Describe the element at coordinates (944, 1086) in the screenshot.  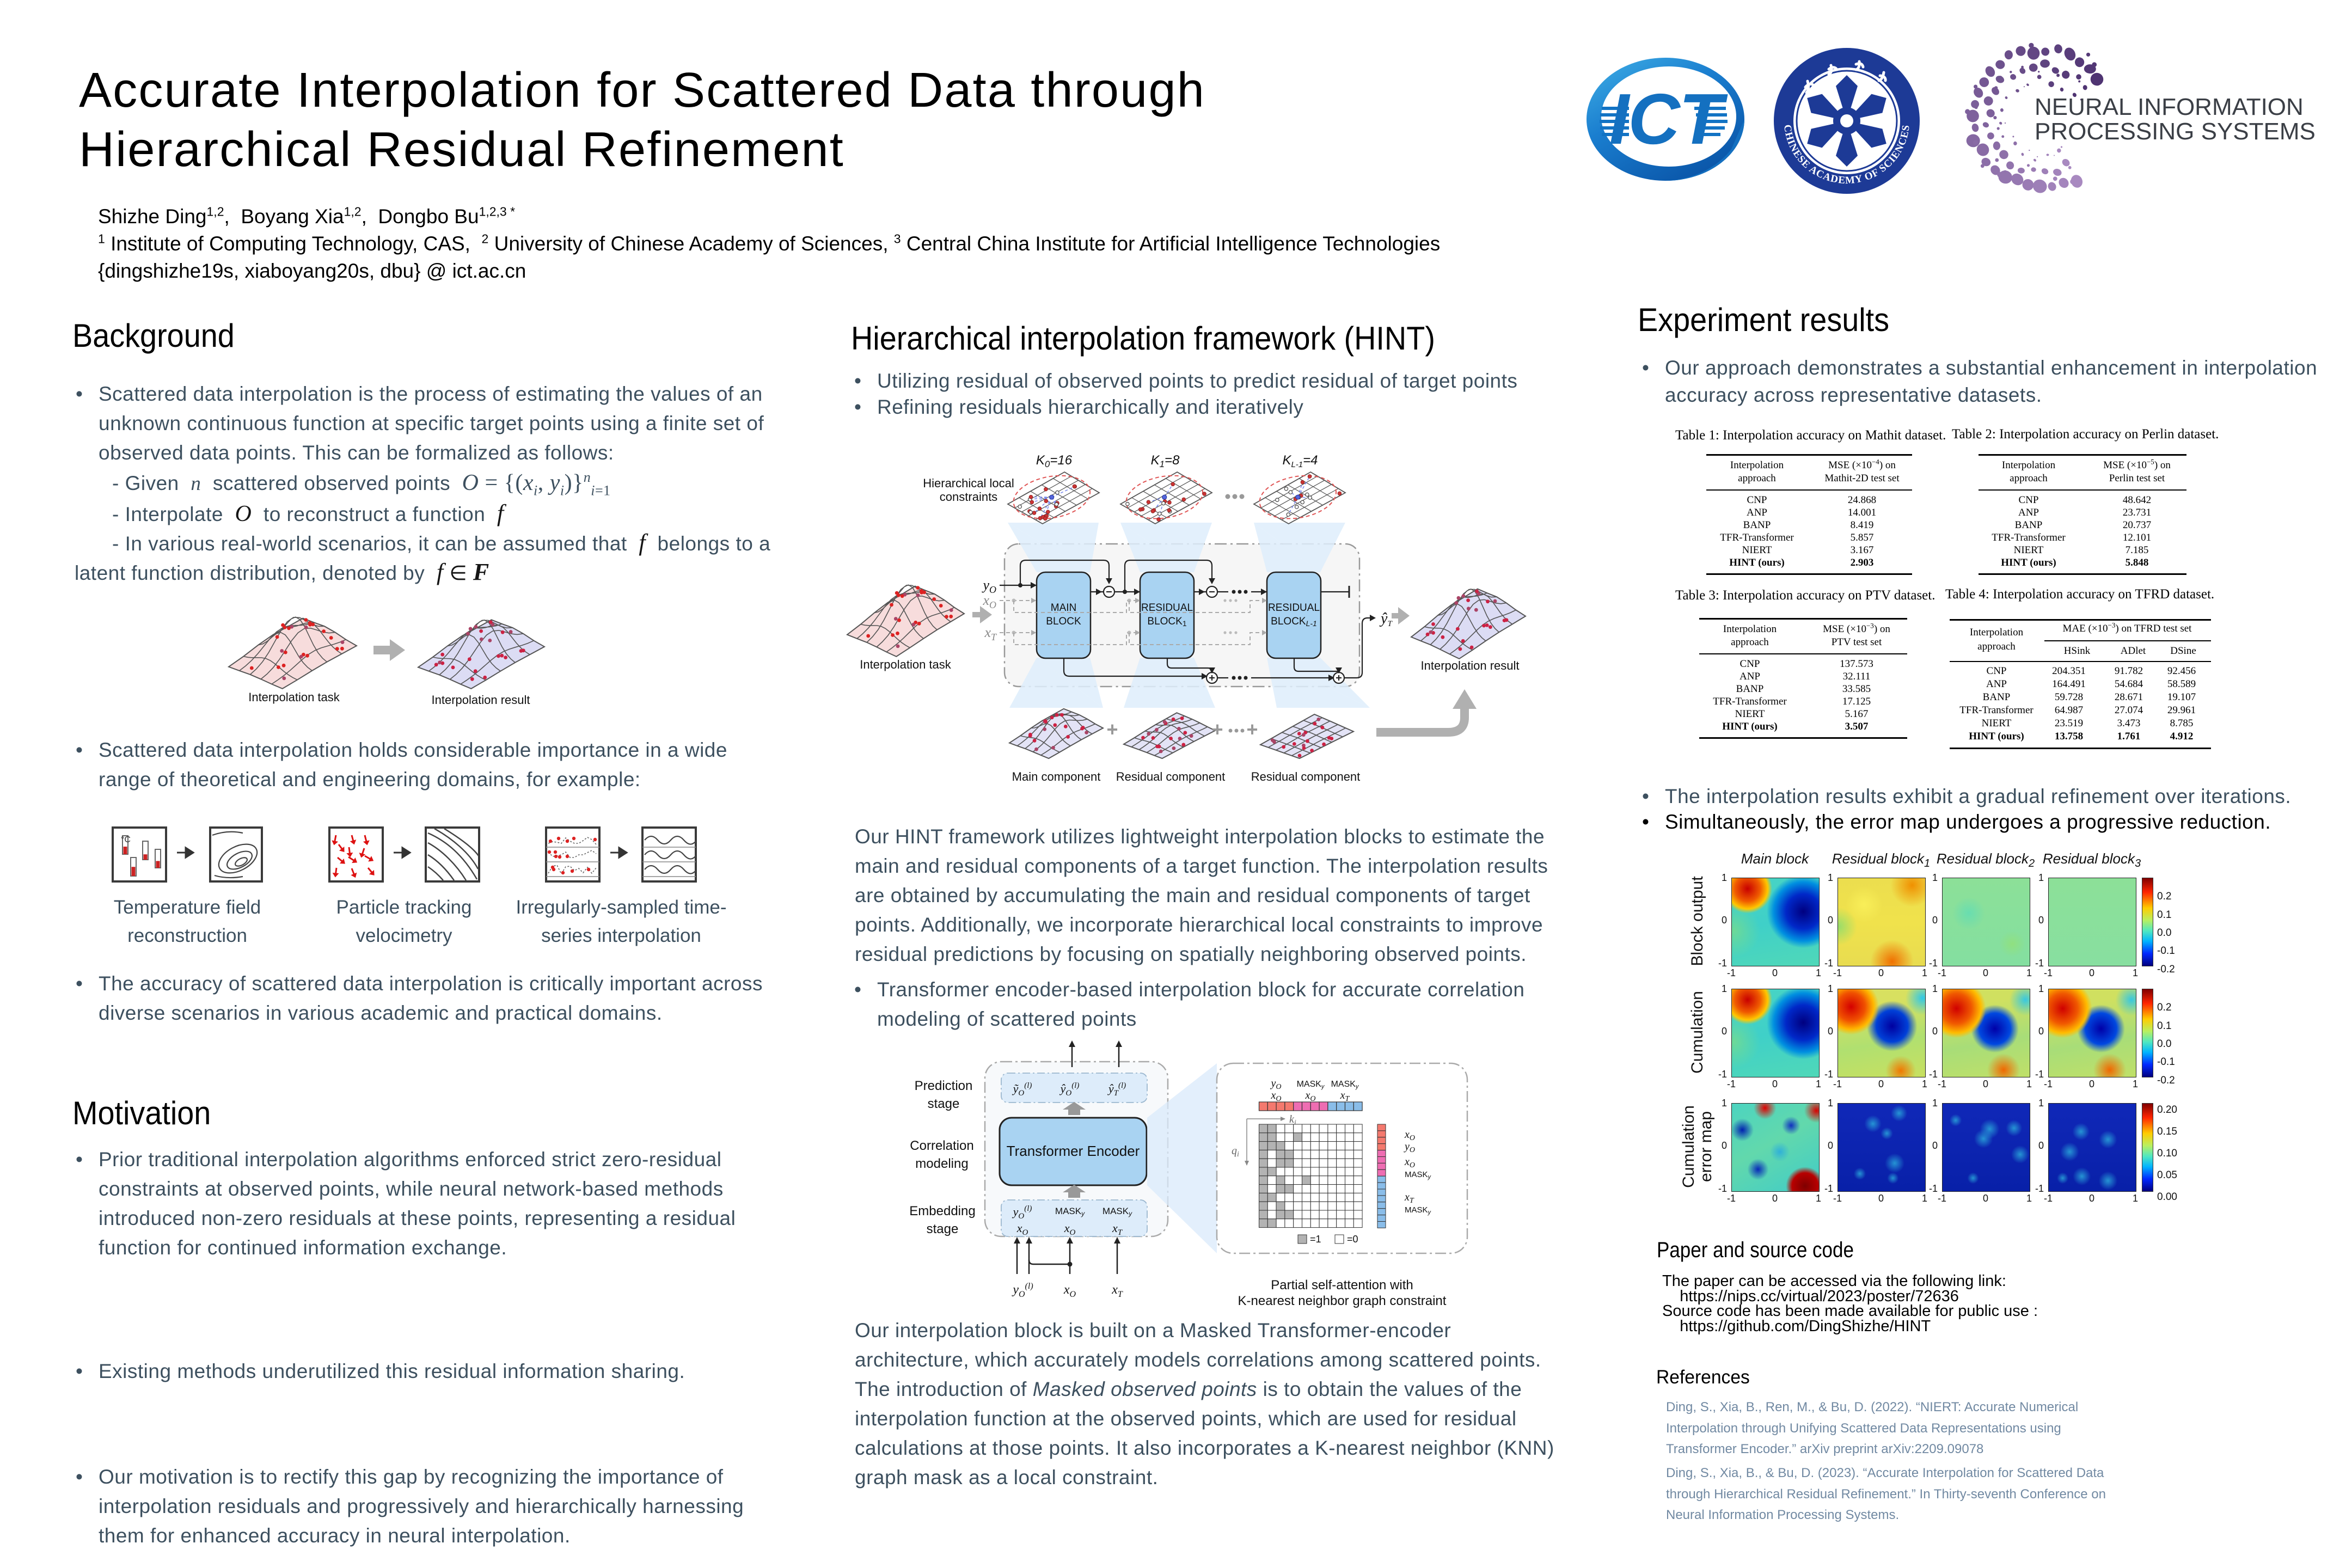
I see `svg-text: Prediction` at that location.